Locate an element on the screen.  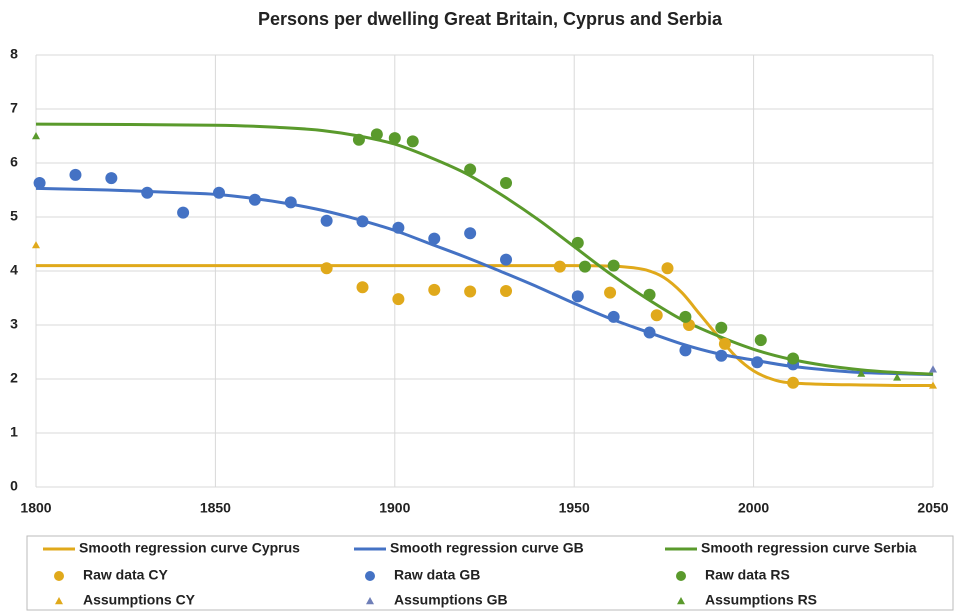
legend-label: Raw data GB is located at coordinates (437, 575).